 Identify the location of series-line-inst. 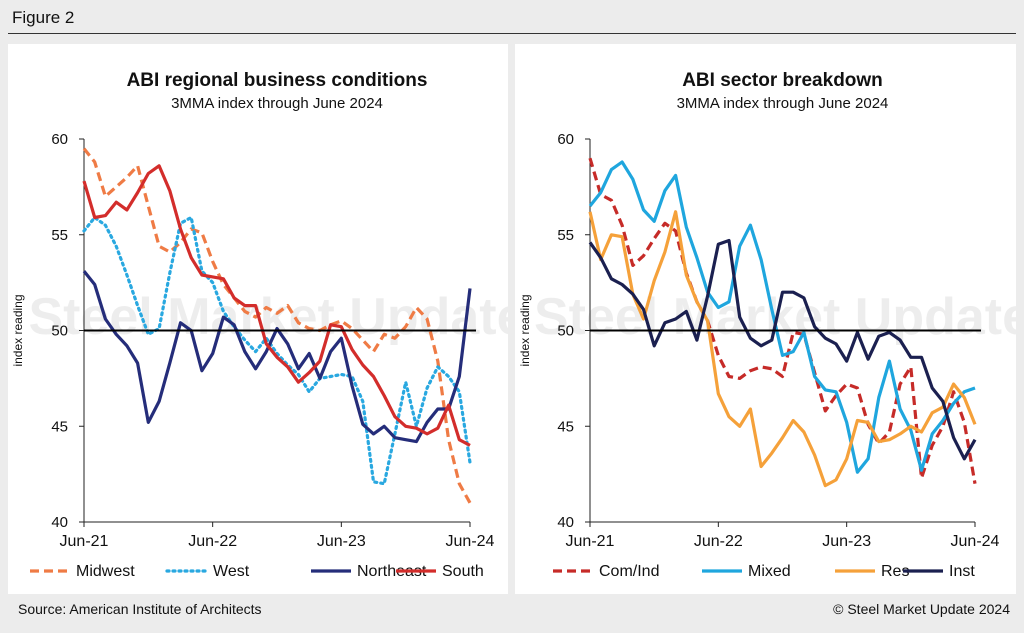
(782, 349).